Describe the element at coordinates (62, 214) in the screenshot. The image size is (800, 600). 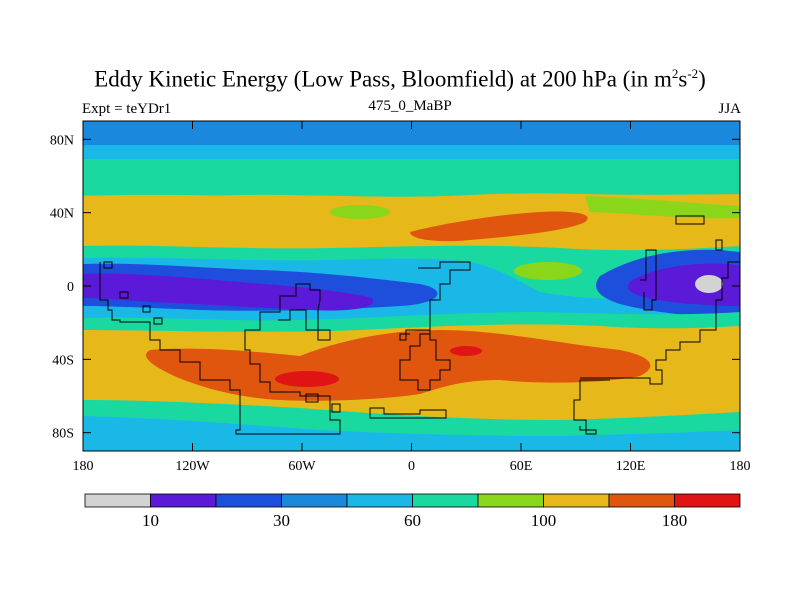
I see `lat-tick-label: 40N` at that location.